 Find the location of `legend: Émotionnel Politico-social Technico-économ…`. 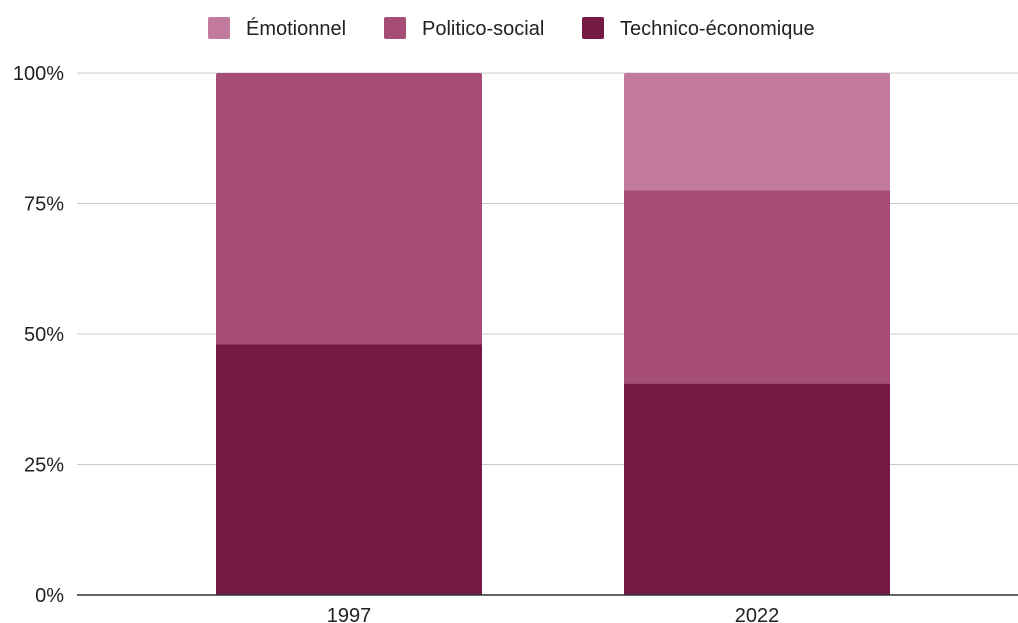

legend: Émotionnel Politico-social Technico-économ… is located at coordinates (511, 28).